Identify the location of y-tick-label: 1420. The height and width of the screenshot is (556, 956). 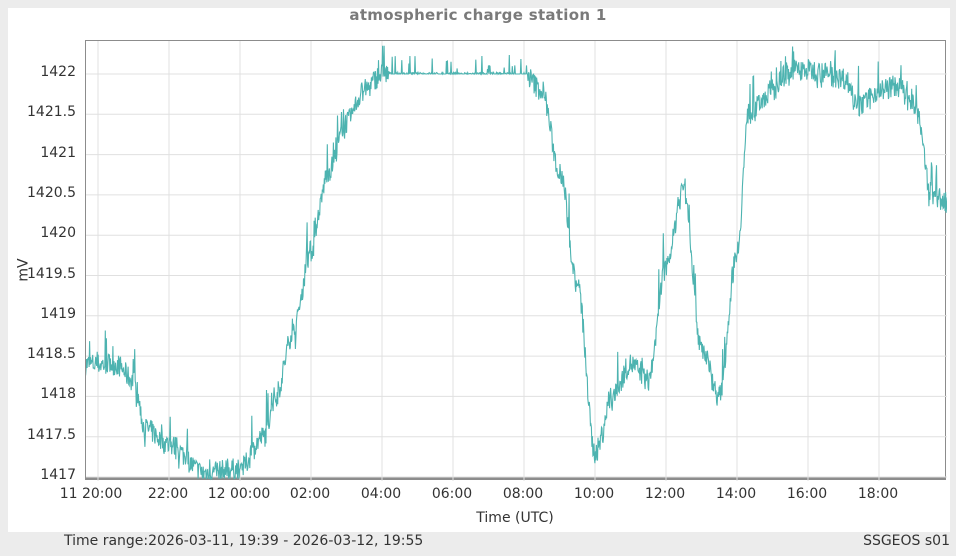
(58, 233).